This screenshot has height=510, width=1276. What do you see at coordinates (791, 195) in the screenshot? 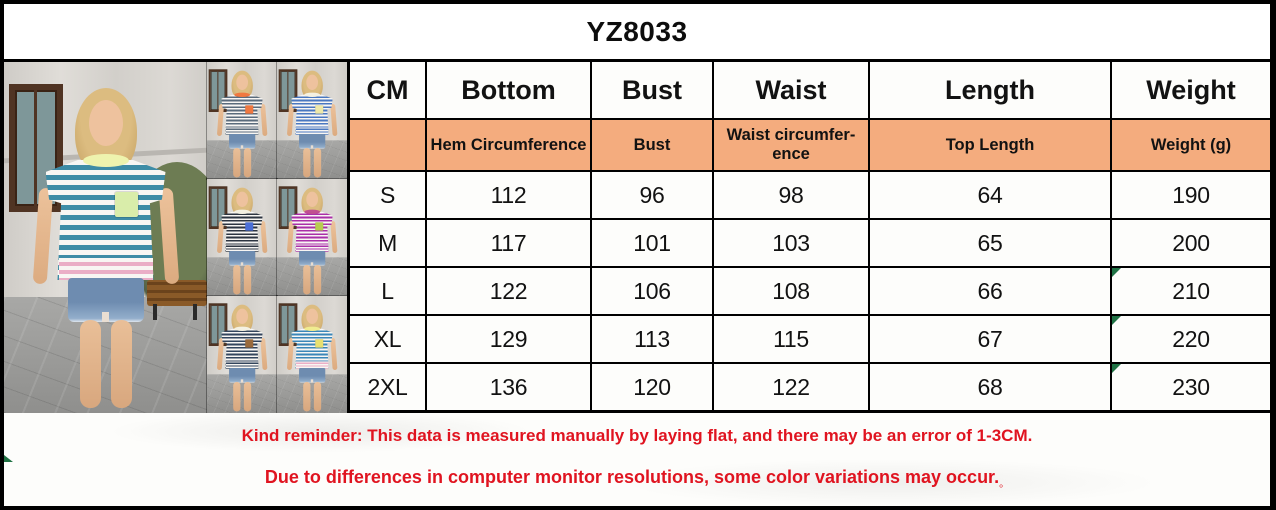
I see `value-cell: 98` at bounding box center [791, 195].